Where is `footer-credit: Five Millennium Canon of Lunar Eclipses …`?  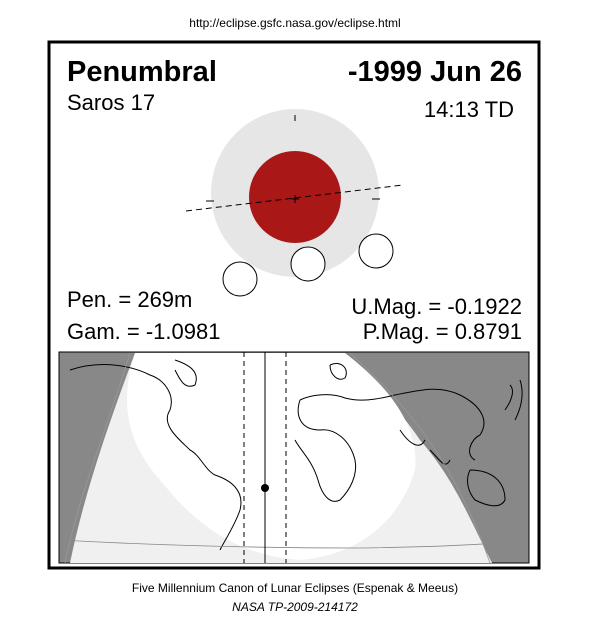
footer-credit: Five Millennium Canon of Lunar Eclipses … is located at coordinates (295, 588).